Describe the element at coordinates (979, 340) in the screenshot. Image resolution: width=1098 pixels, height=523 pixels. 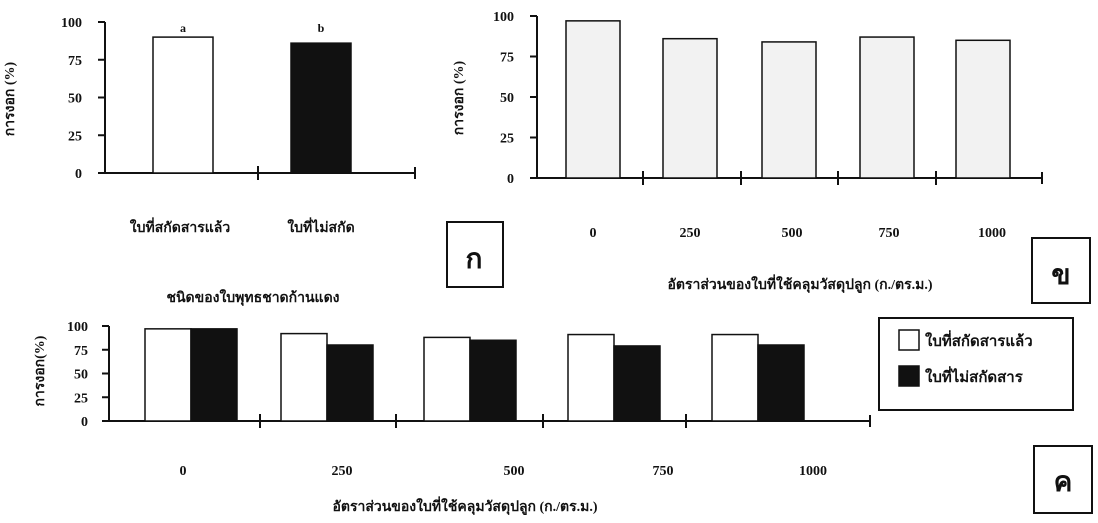
I see `legend-label-1: ใบที่สกัดสารแล้ว` at that location.